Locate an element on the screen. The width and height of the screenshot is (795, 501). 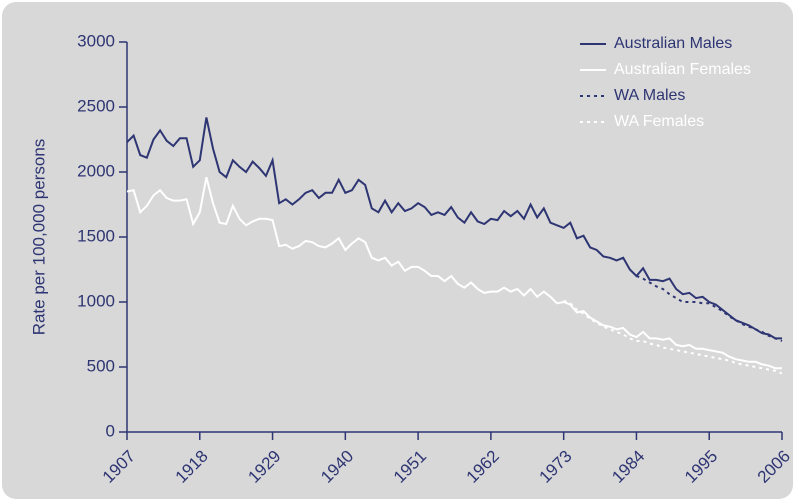
legend-label: WA Females is located at coordinates (659, 121).